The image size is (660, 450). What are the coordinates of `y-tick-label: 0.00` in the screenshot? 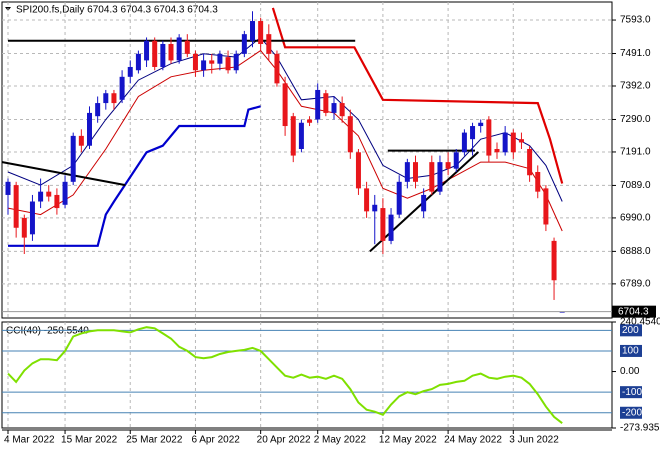 It's located at (630, 371).